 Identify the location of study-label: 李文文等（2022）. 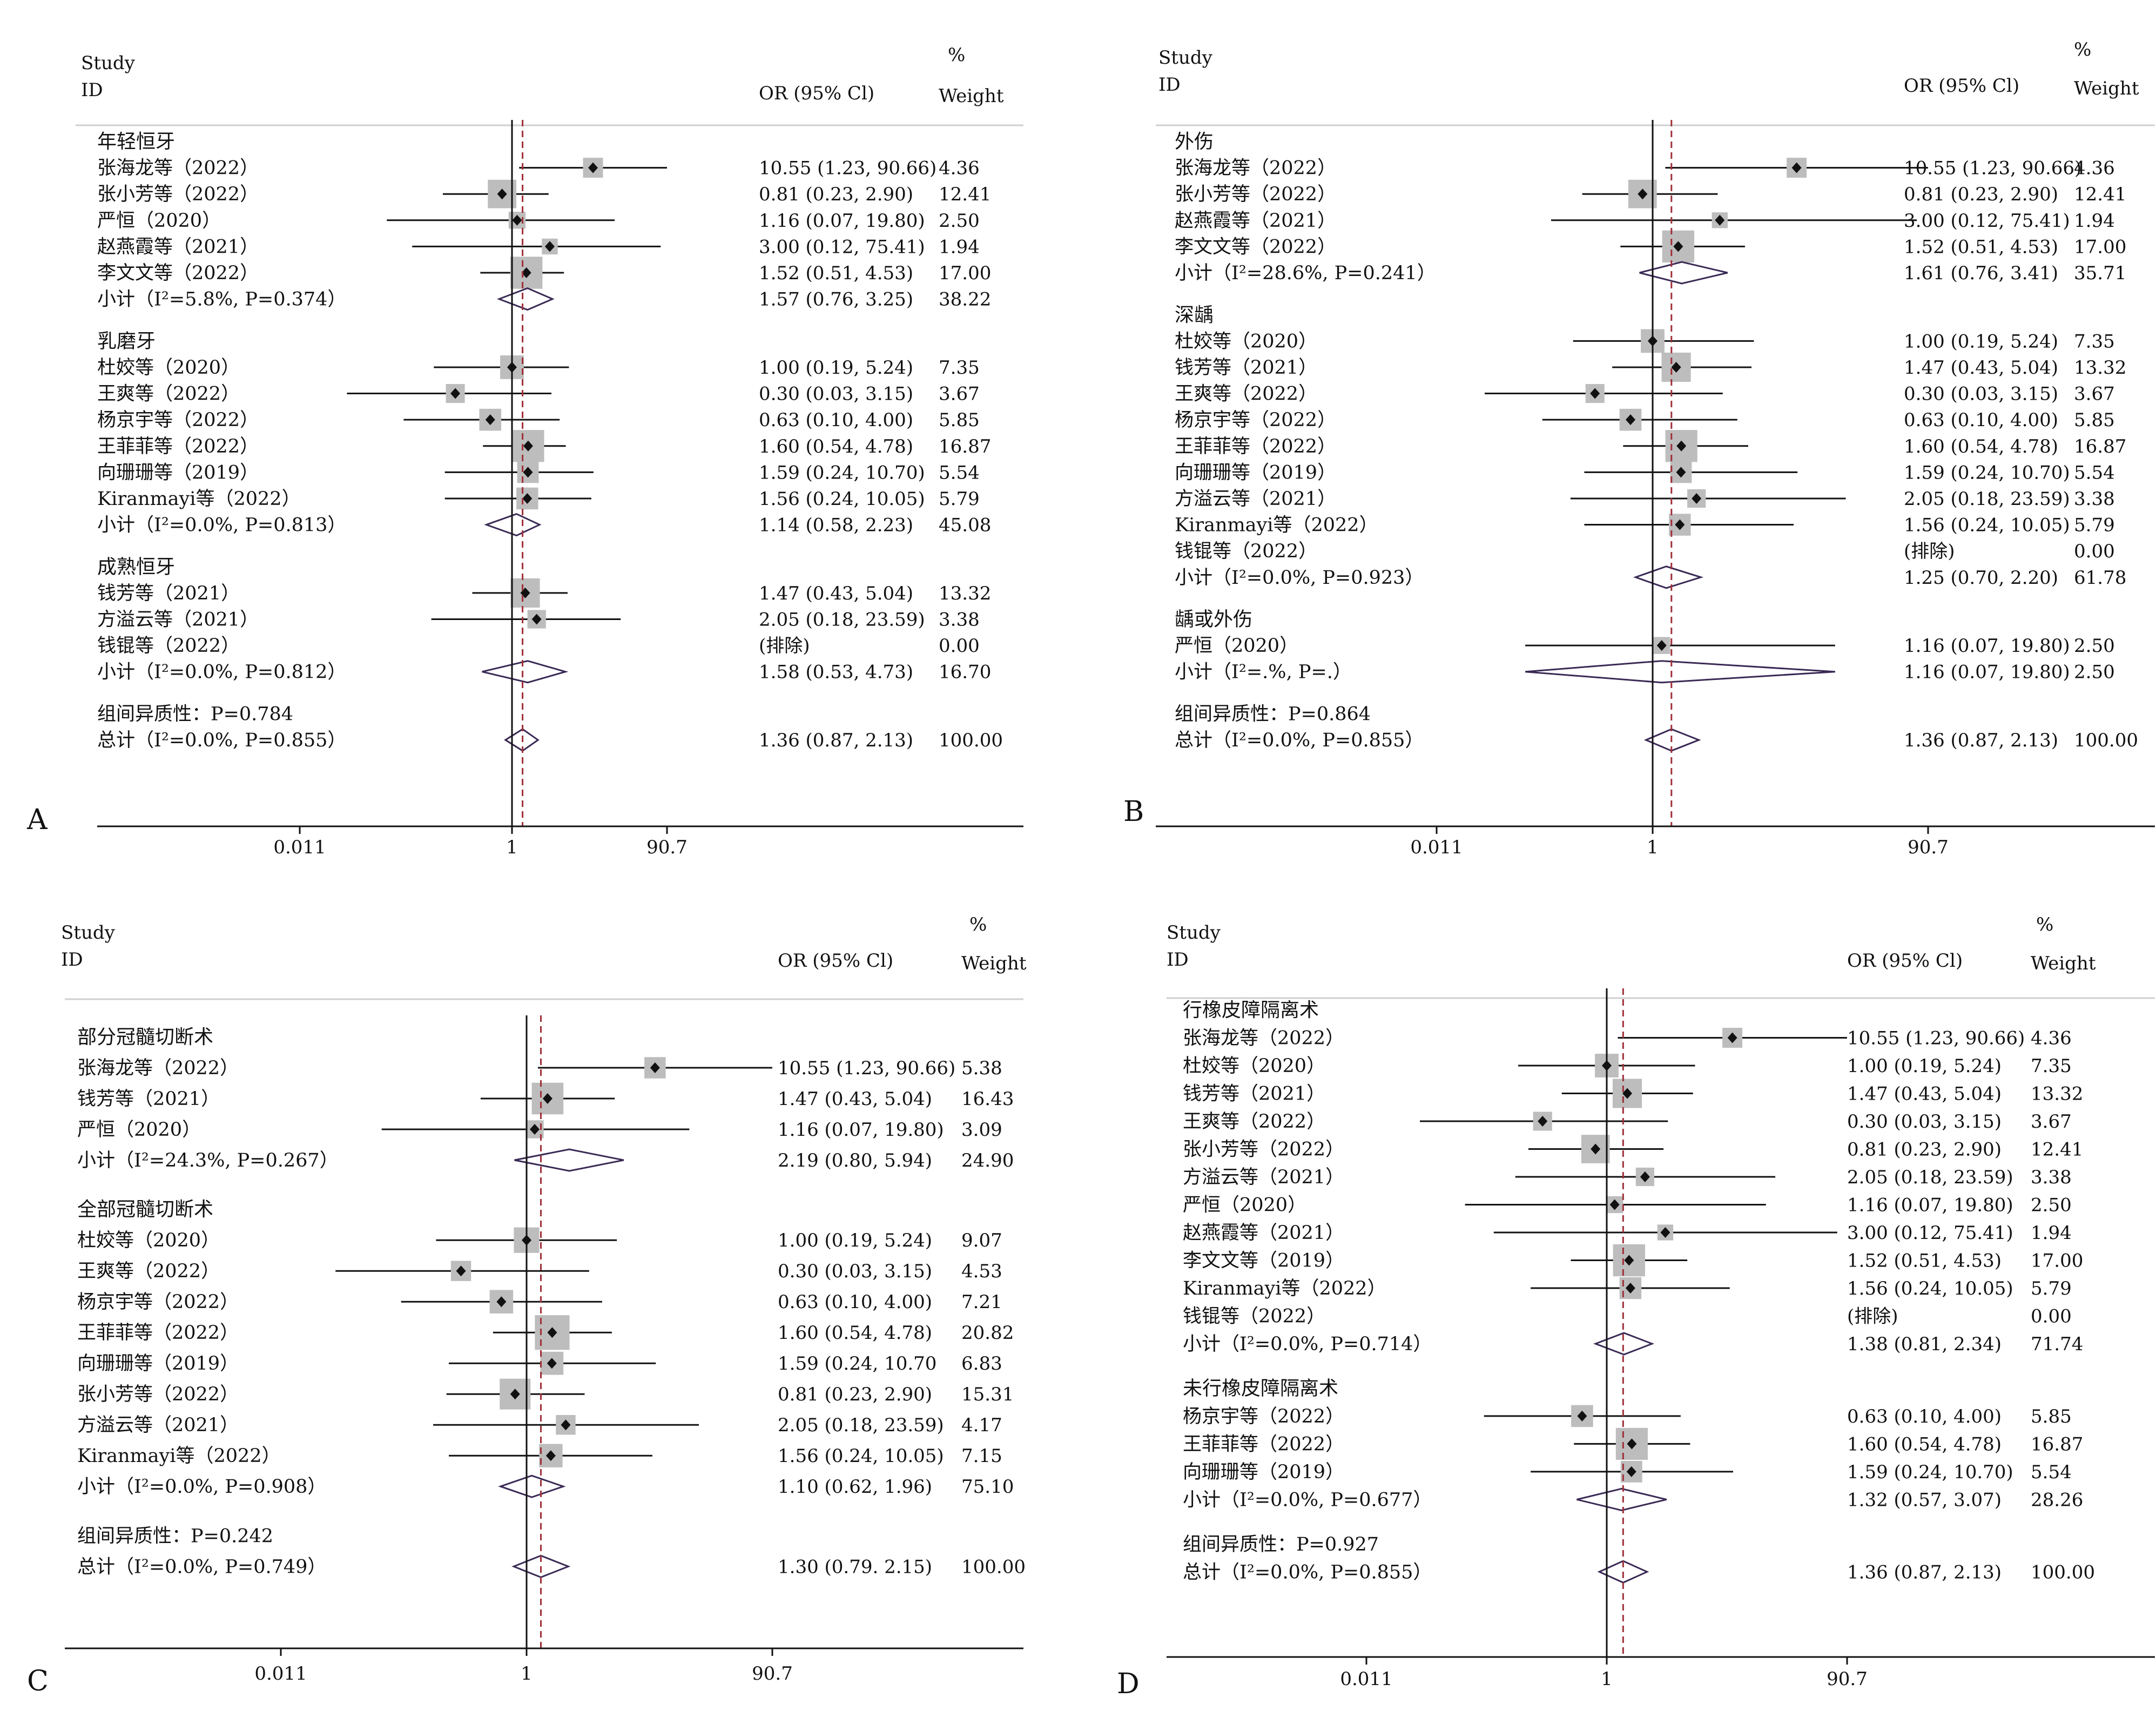
(178, 273).